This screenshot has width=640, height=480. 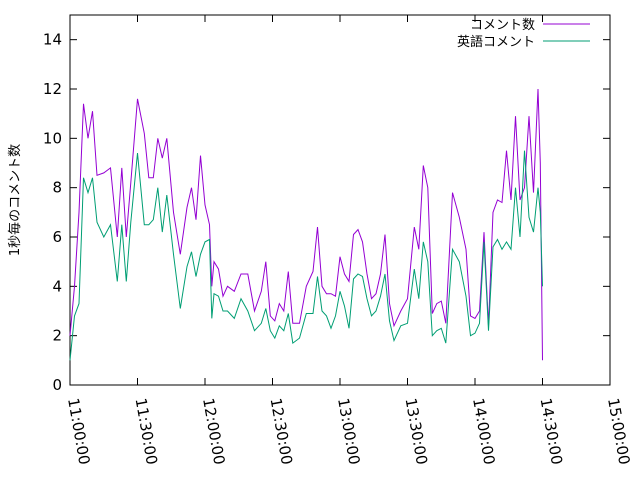 I want to click on y-tick-label: 0, so click(x=57, y=385).